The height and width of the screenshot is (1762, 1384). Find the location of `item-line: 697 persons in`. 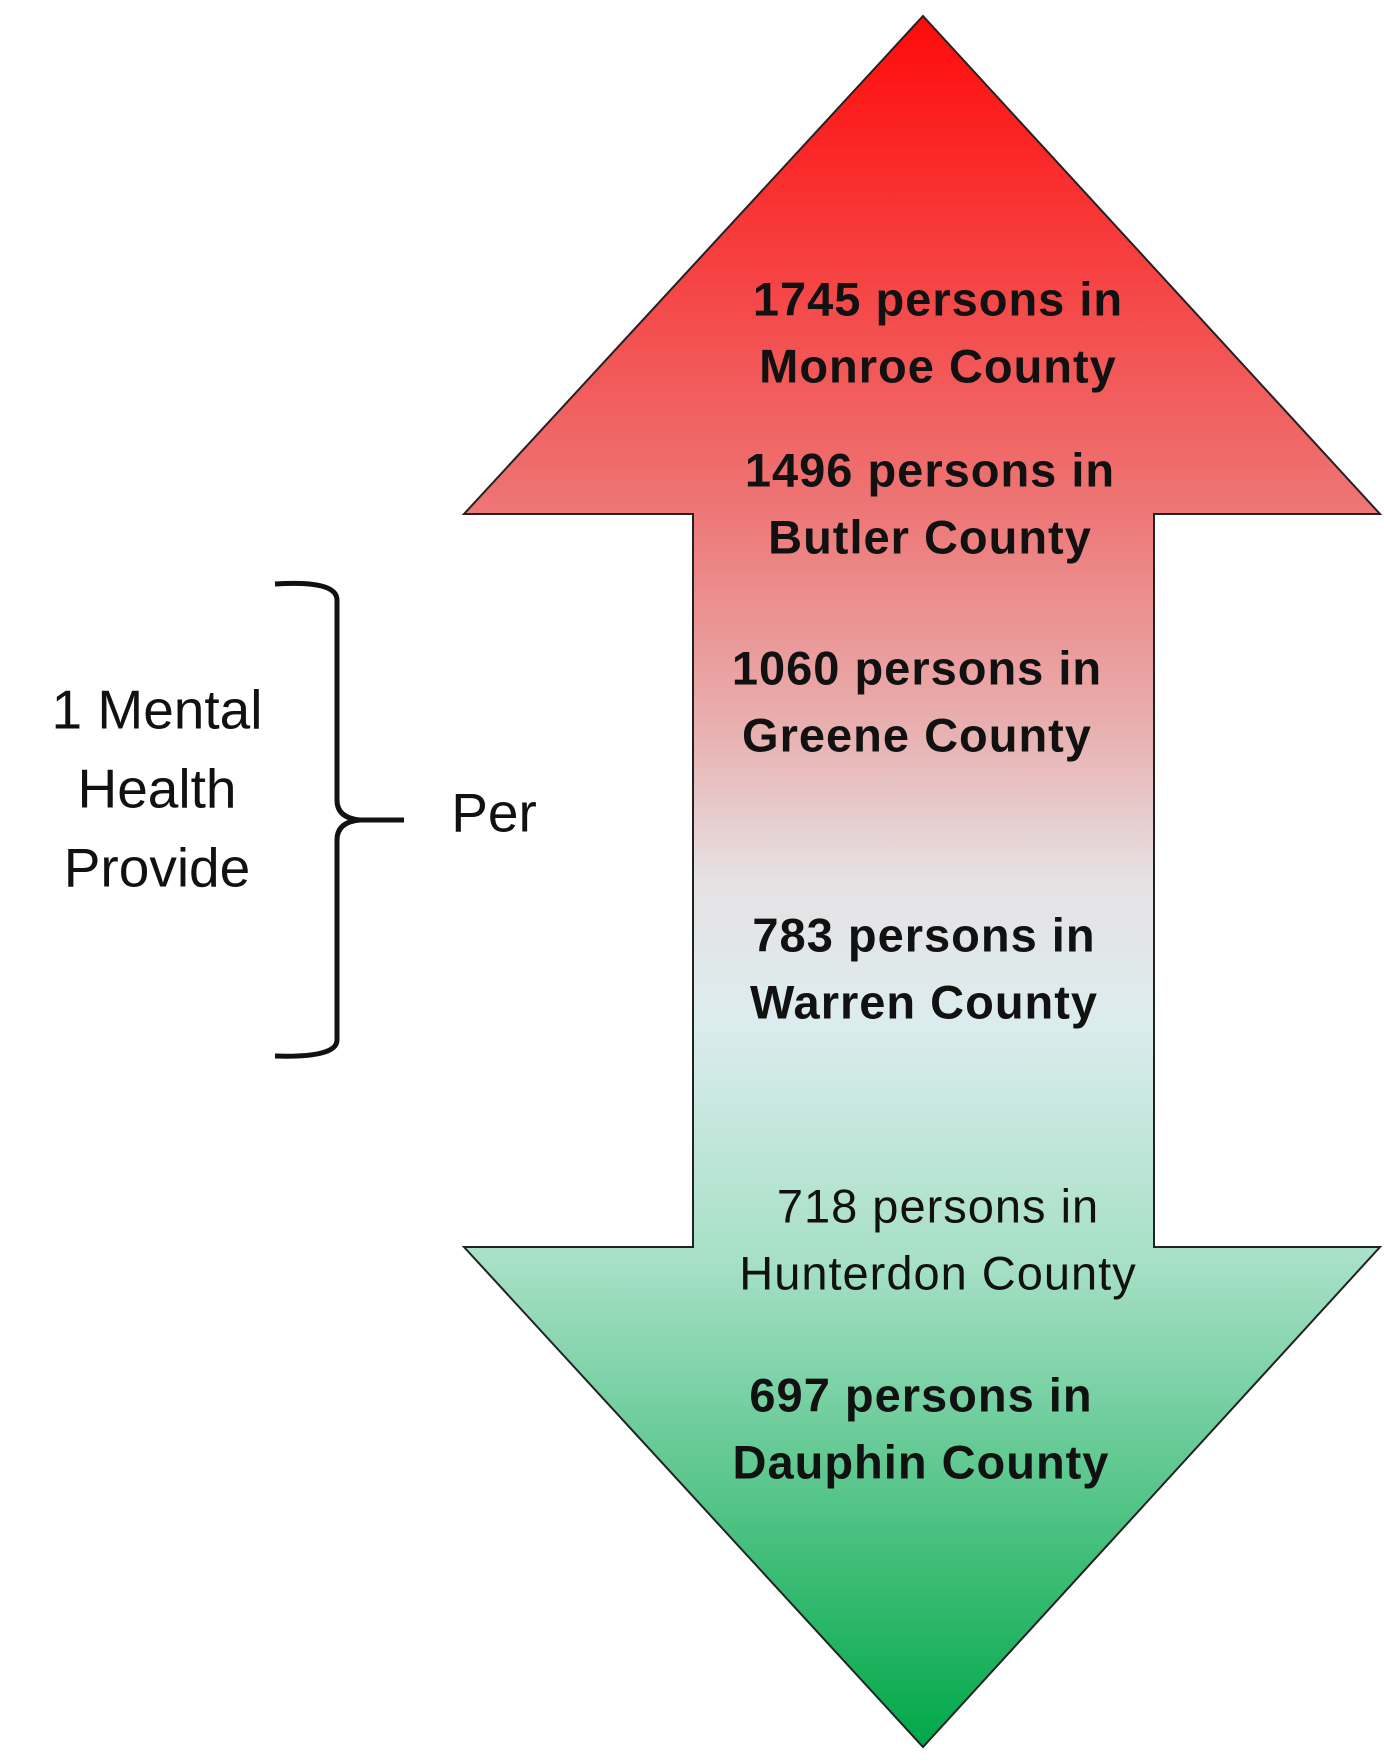

item-line: 697 persons in is located at coordinates (920, 1394).